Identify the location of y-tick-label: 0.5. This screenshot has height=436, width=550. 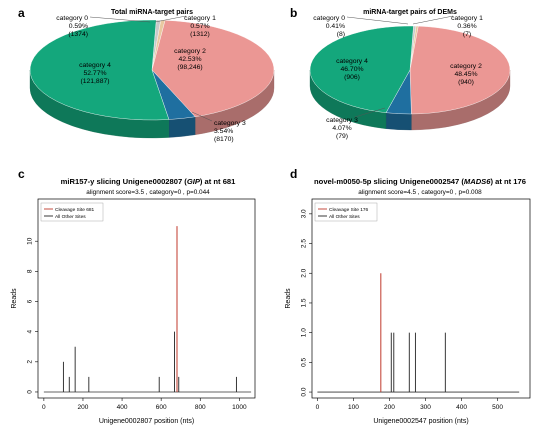
(304, 361).